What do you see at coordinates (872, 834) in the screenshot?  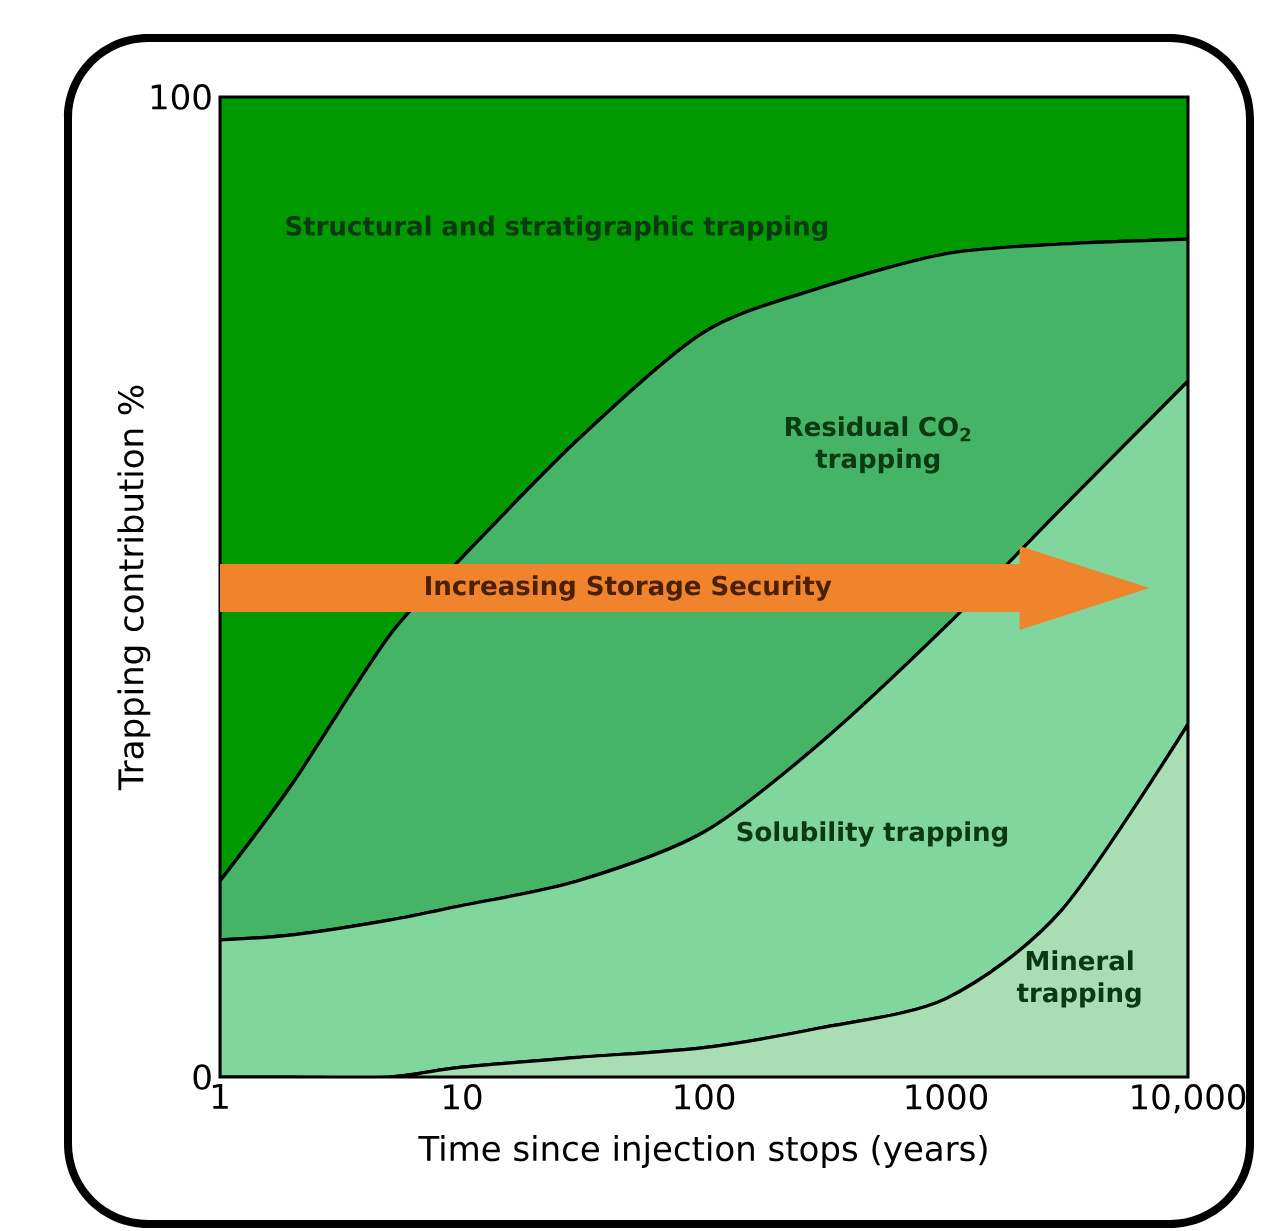 I see `series-label: Solubility trapping` at bounding box center [872, 834].